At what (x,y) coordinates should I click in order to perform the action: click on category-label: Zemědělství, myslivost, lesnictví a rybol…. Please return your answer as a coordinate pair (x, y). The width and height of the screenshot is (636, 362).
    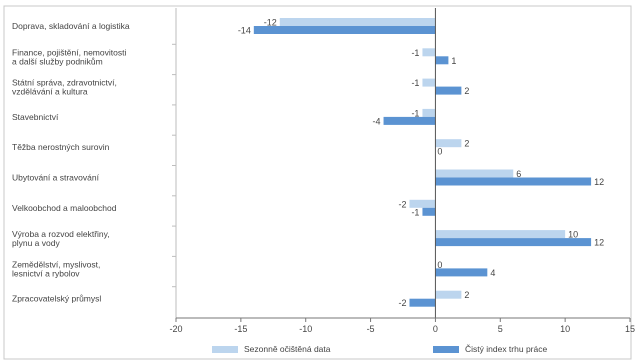
    Looking at the image, I should click on (56, 268).